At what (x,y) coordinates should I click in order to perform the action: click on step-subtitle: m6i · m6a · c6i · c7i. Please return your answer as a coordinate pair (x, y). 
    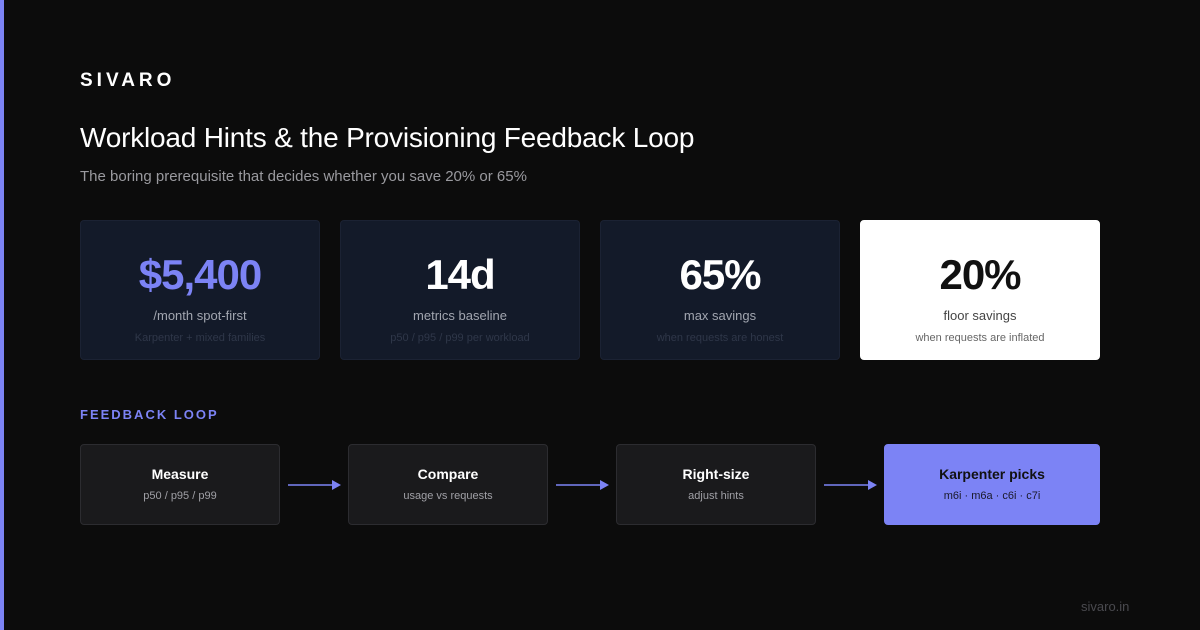
    Looking at the image, I should click on (992, 496).